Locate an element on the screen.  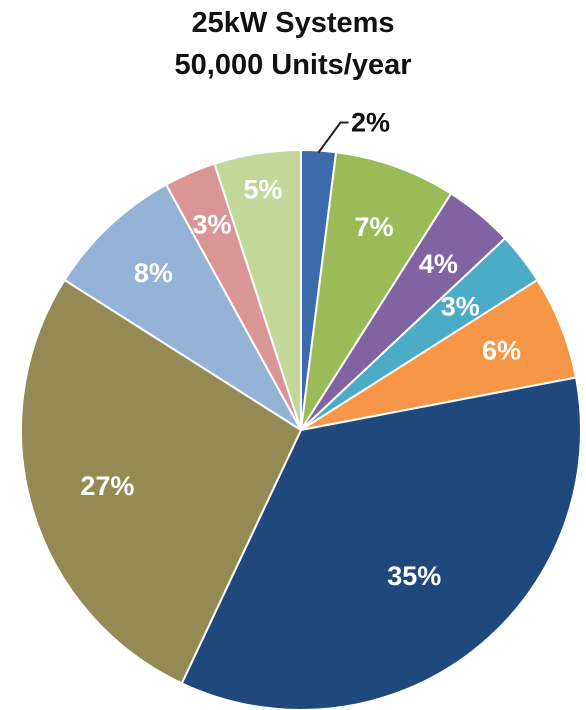
slice-data-label: 6% is located at coordinates (501, 351).